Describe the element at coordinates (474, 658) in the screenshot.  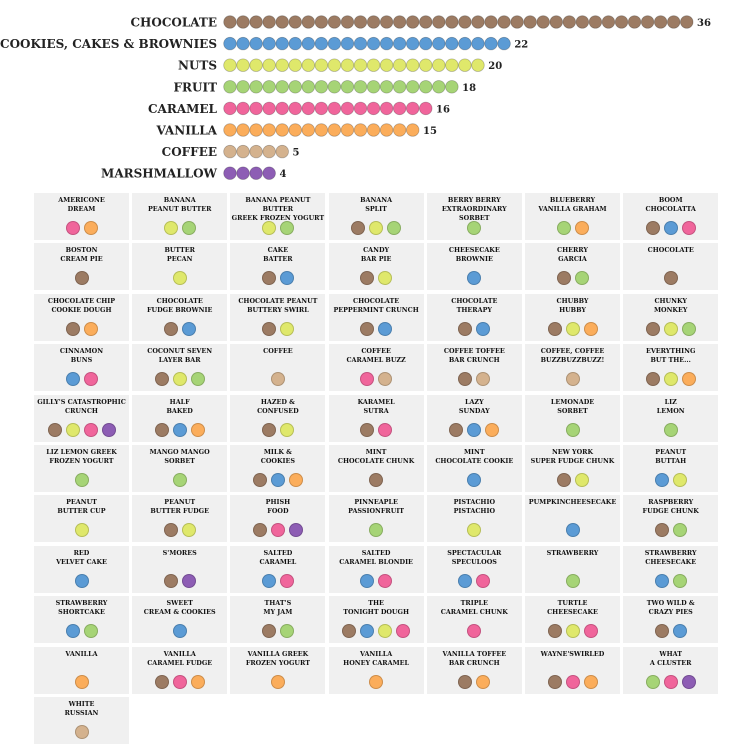
I see `flavor-name: VANILLA TOFFEE BAR CRUNCH` at that location.